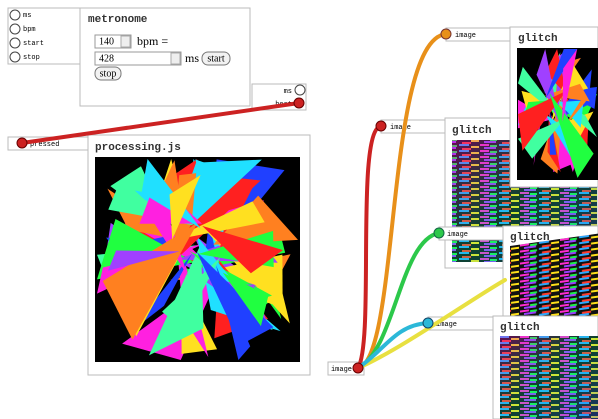 The image size is (598, 419). I want to click on metronome-inputs: ms bpm start stop, so click(45, 36).